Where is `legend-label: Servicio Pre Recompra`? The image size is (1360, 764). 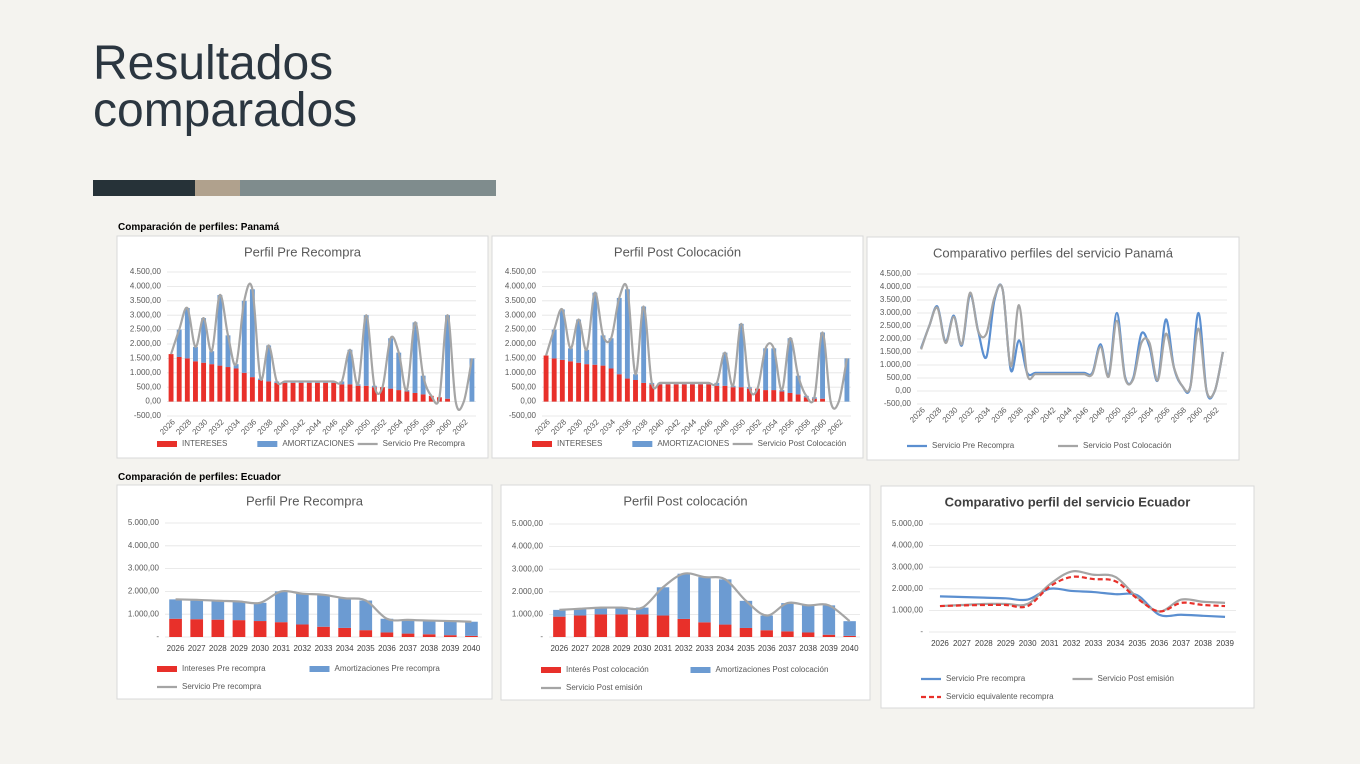
legend-label: Servicio Pre Recompra is located at coordinates (973, 445).